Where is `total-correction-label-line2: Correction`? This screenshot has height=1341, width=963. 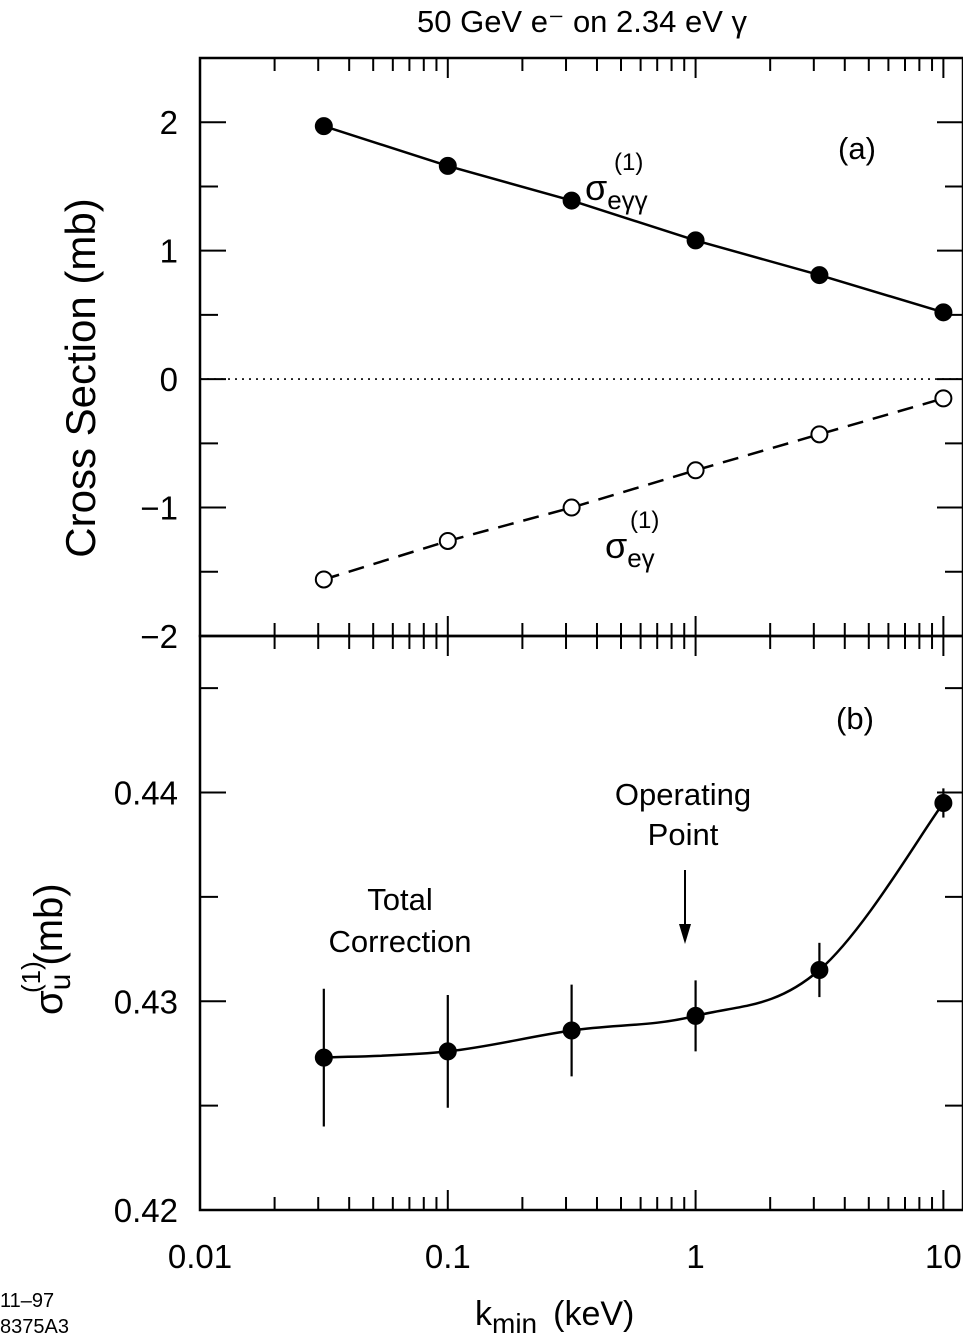 total-correction-label-line2: Correction is located at coordinates (400, 941).